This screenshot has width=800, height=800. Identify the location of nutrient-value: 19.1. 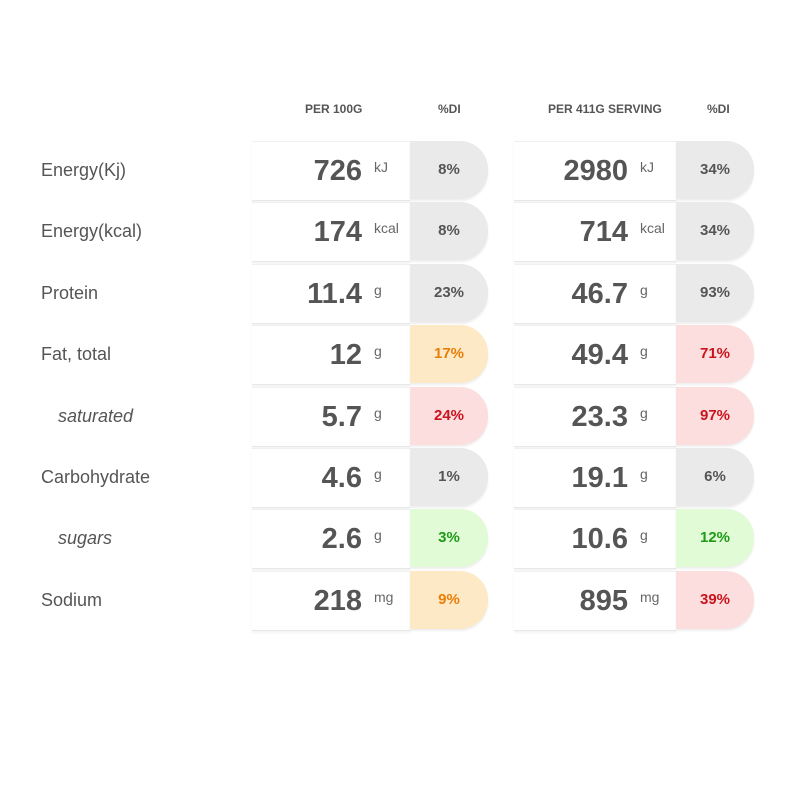
(599, 478).